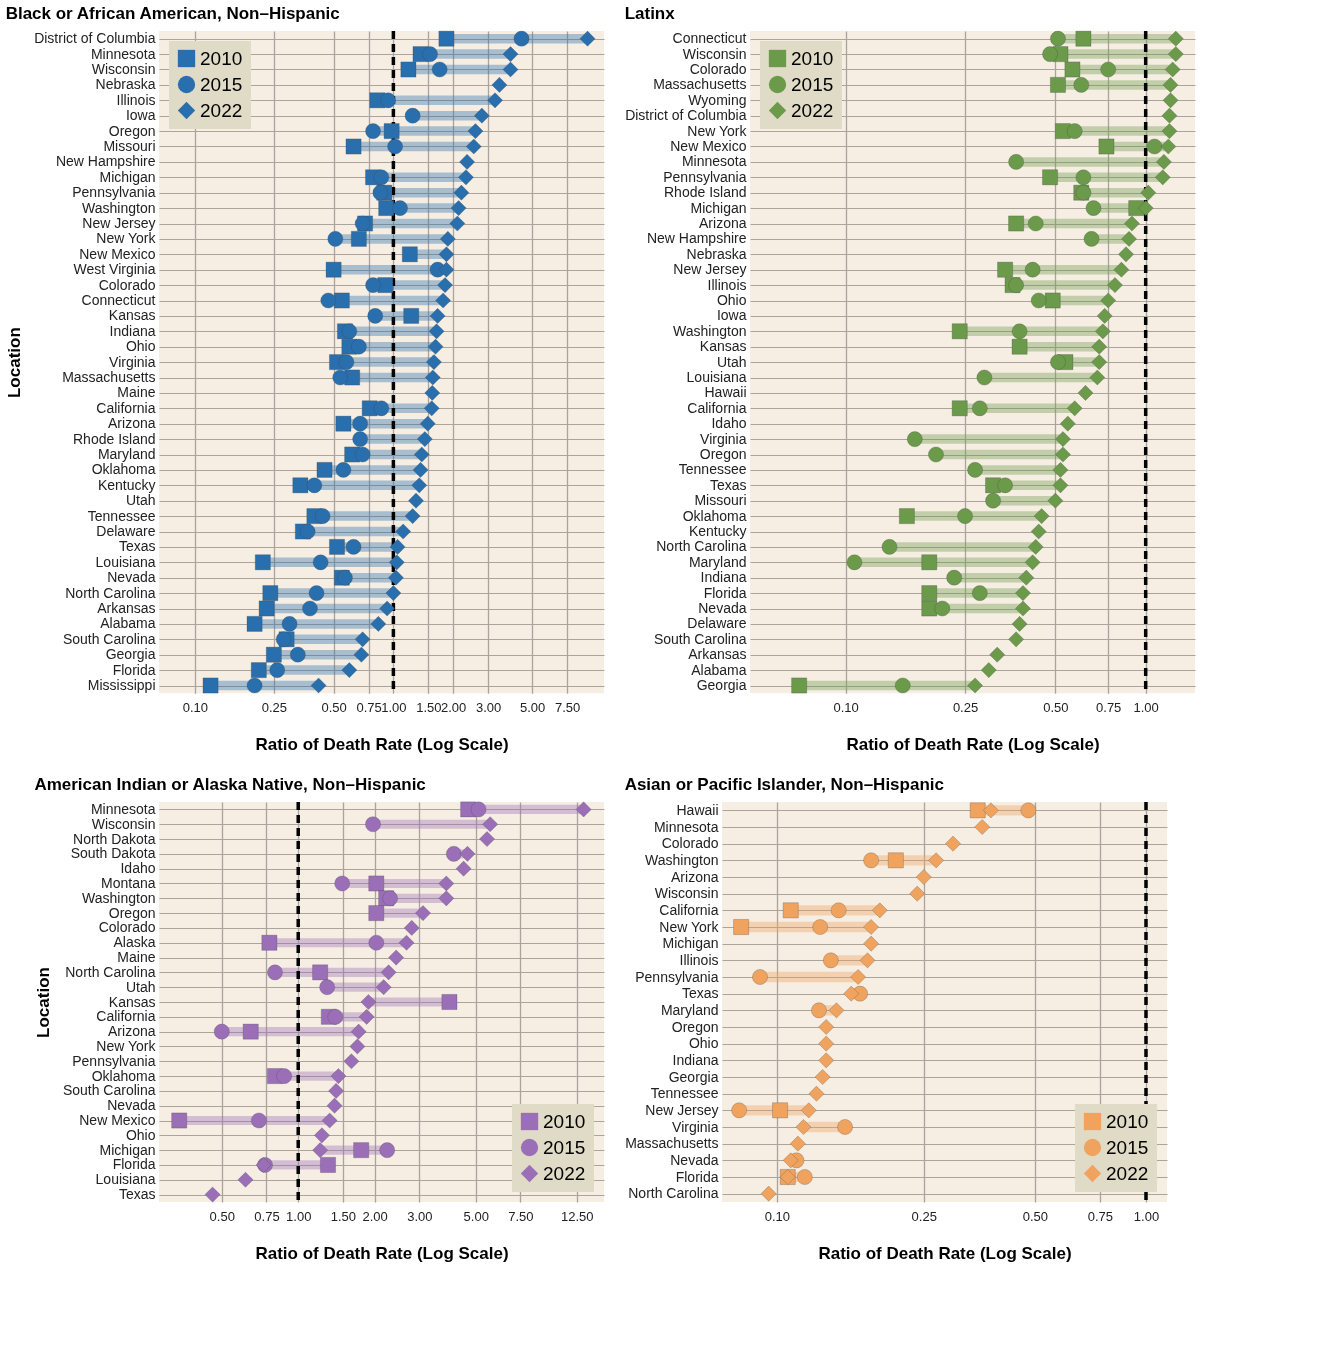  What do you see at coordinates (114, 838) in the screenshot?
I see `y-tick-label: North Dakota` at bounding box center [114, 838].